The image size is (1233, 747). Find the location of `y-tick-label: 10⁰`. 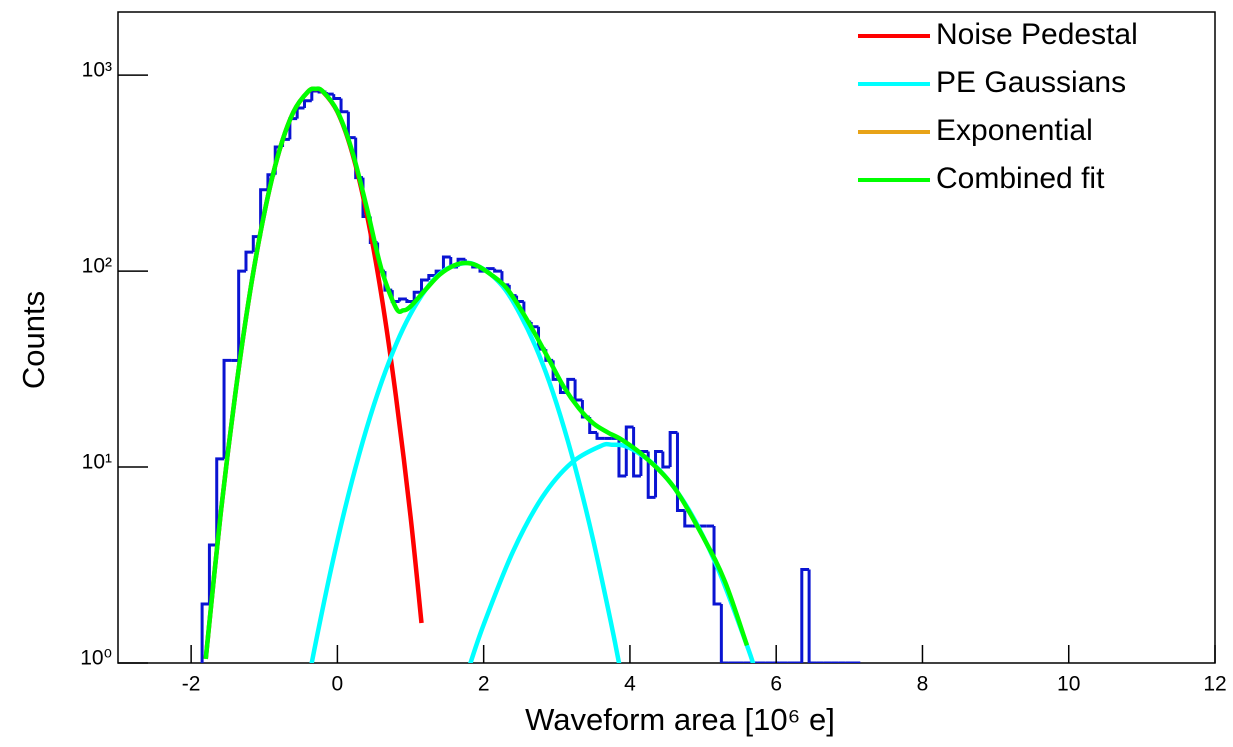

y-tick-label: 10⁰ is located at coordinates (96, 658).